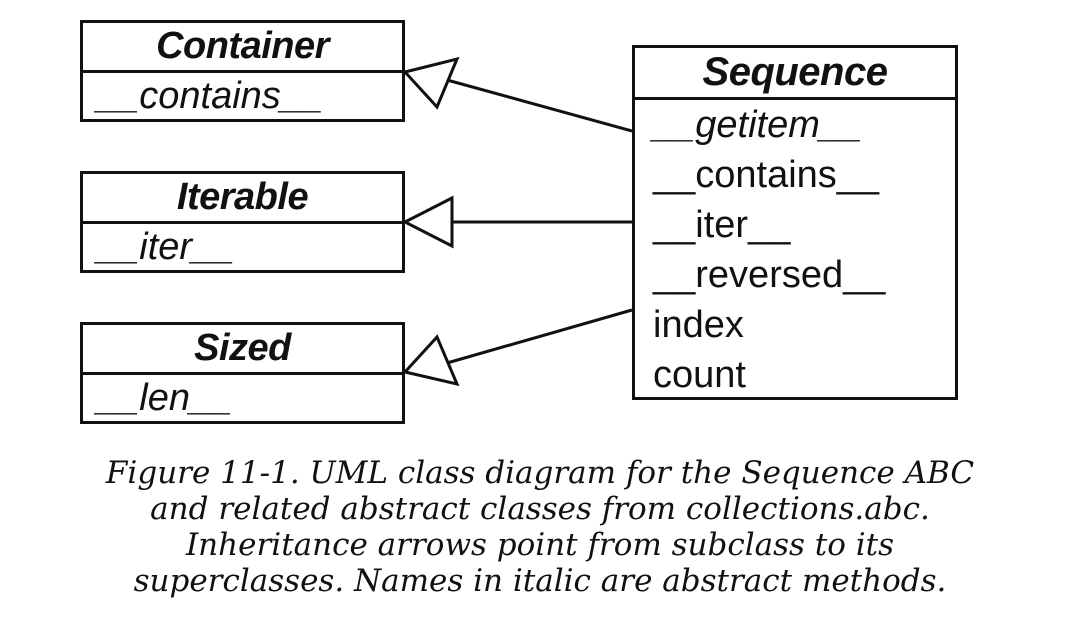  Describe the element at coordinates (165, 398) in the screenshot. I see `method-len: __len__` at that location.